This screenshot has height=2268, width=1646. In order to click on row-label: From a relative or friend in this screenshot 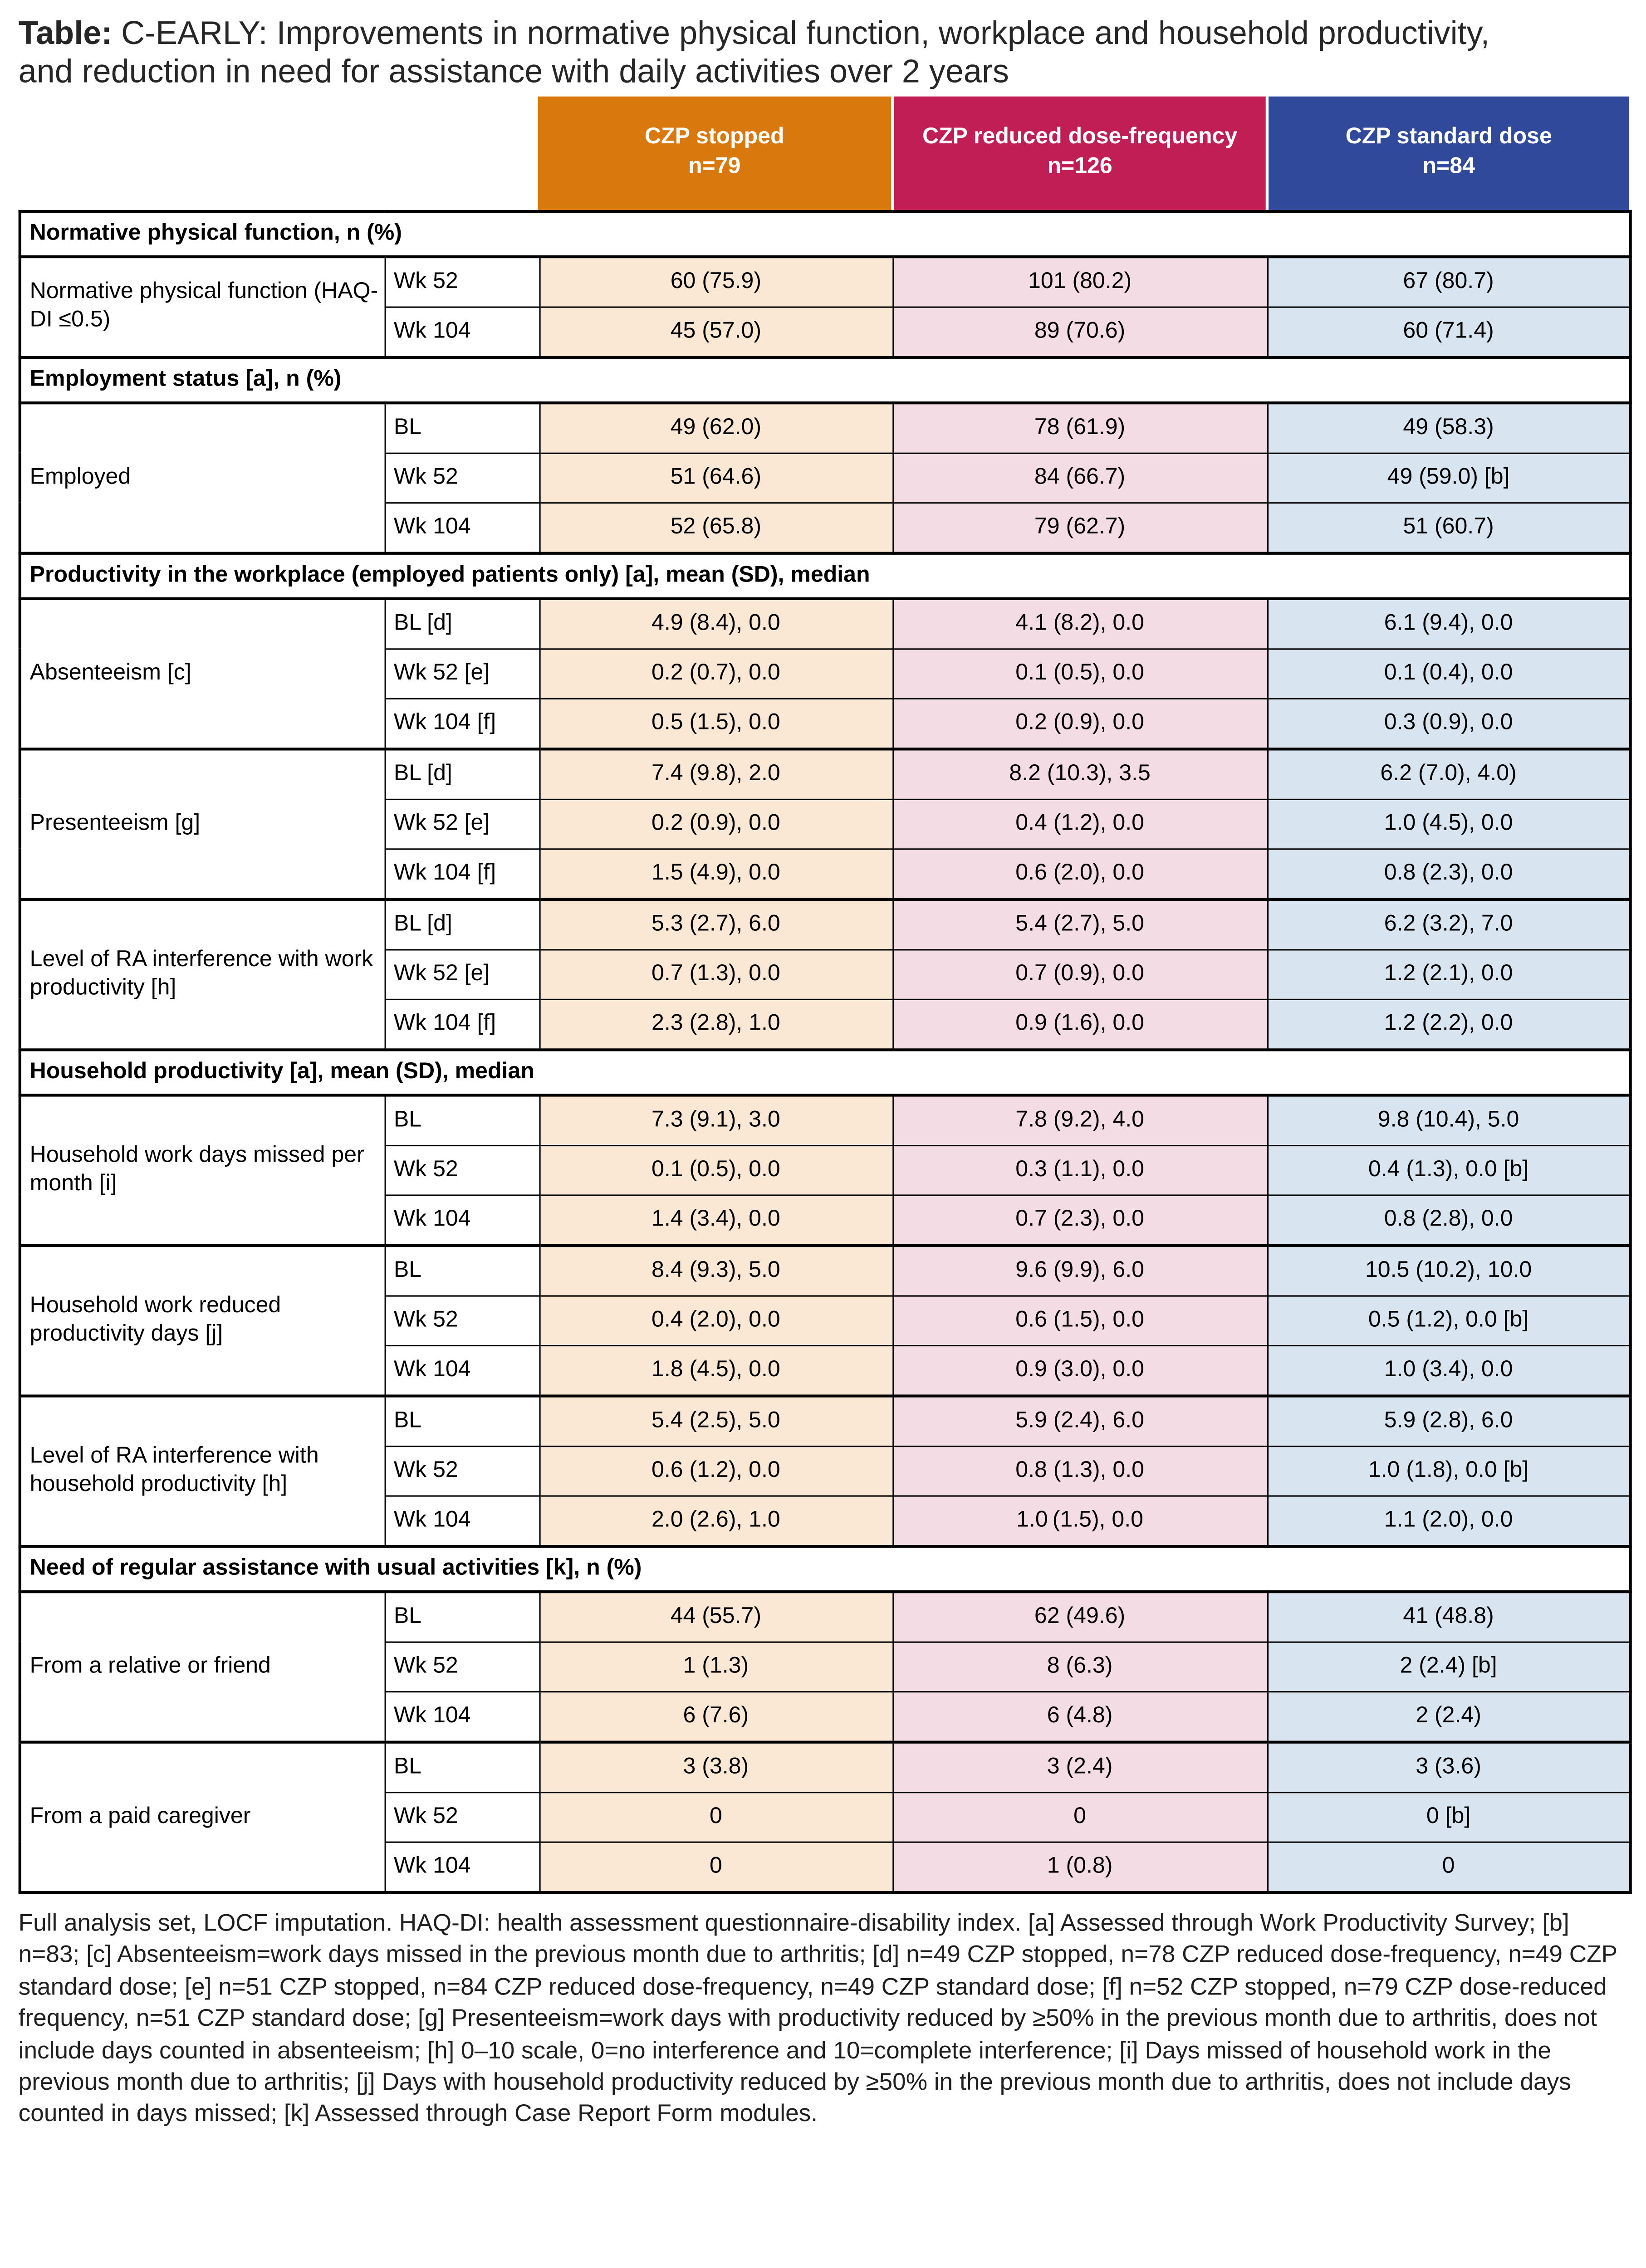, I will do `click(203, 1667)`.